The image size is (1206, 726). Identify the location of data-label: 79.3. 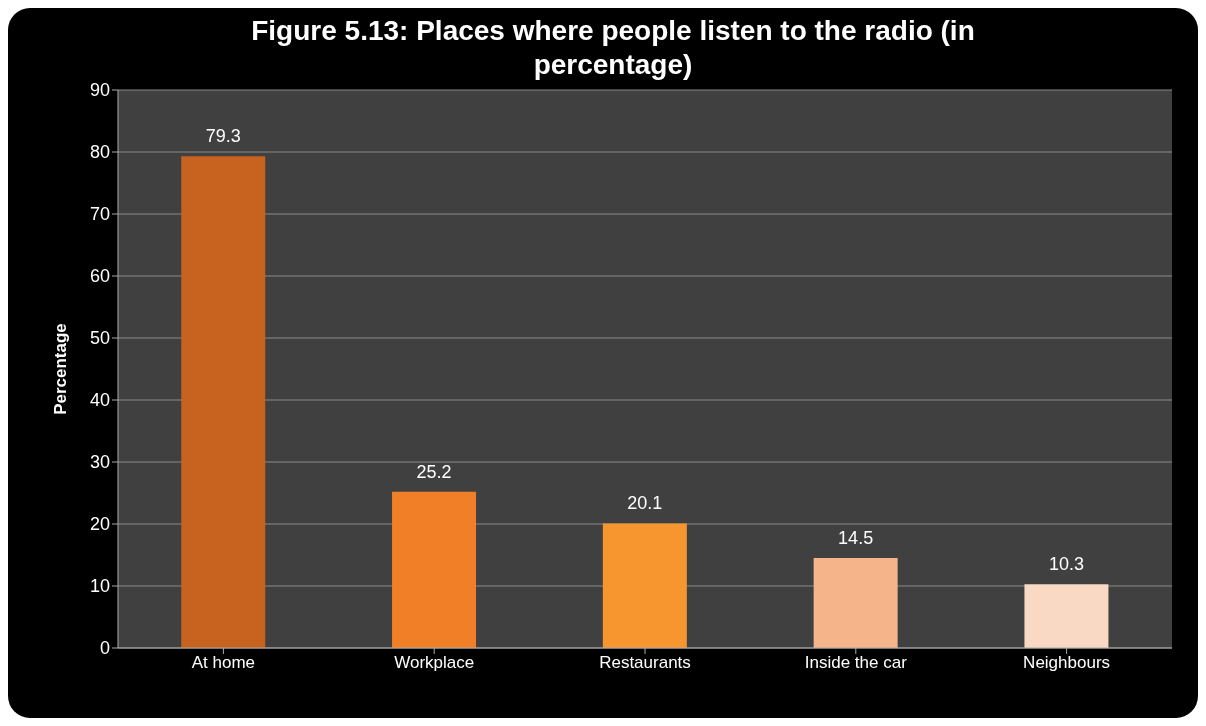
(223, 136).